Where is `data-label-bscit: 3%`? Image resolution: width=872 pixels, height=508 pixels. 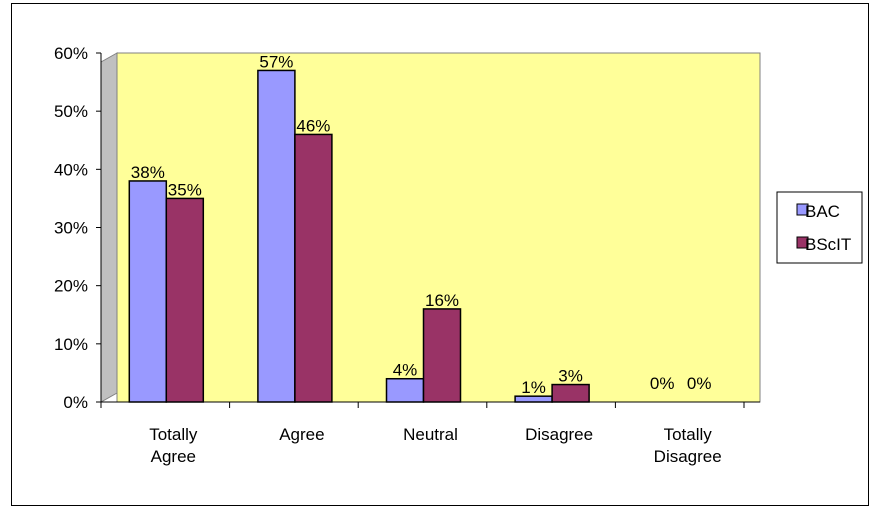
data-label-bscit: 3% is located at coordinates (570, 376).